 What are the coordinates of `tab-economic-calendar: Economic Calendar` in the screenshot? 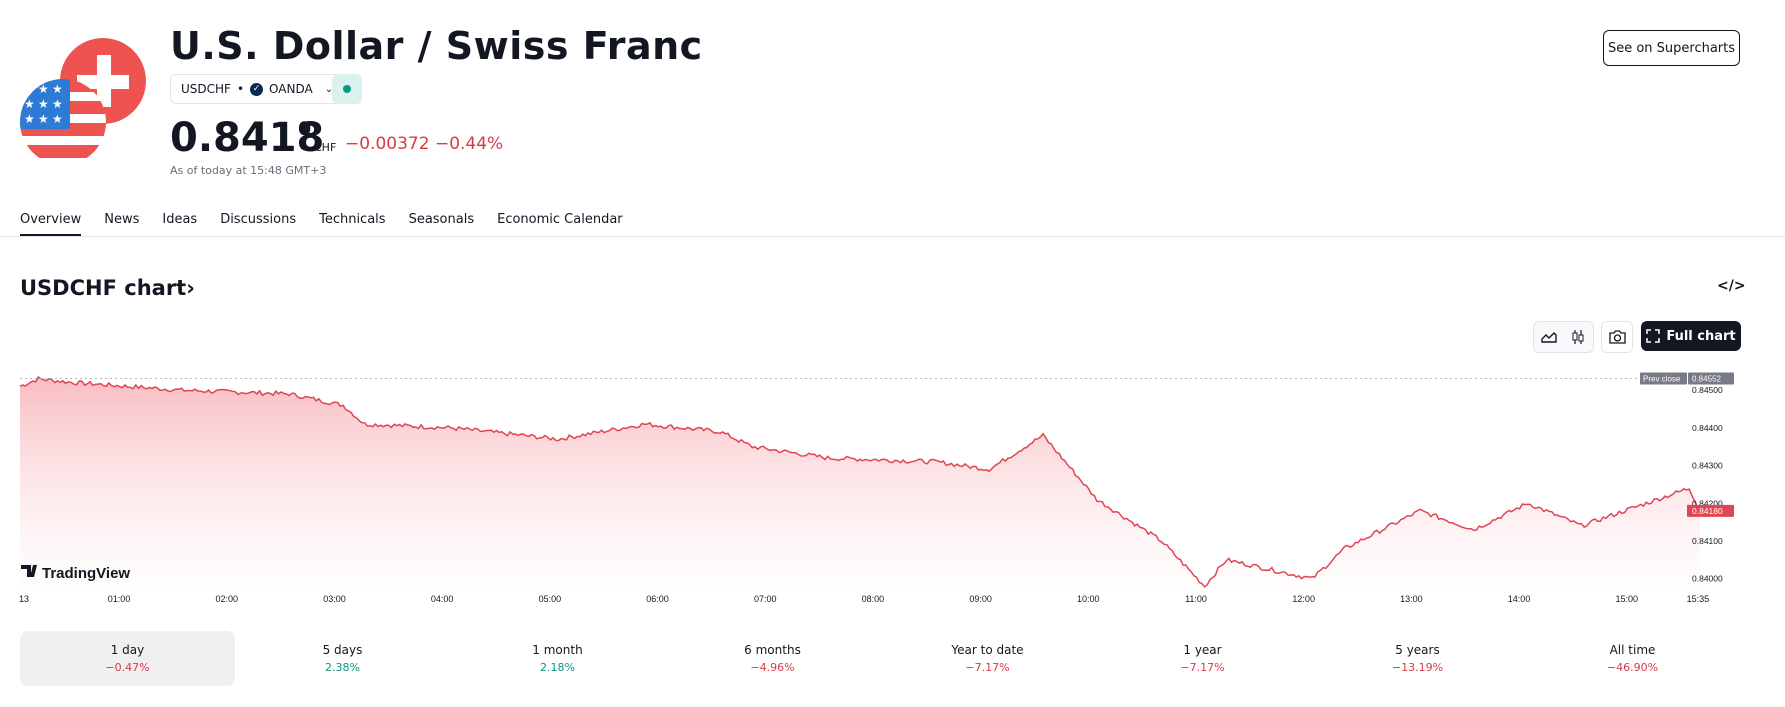 It's located at (560, 219).